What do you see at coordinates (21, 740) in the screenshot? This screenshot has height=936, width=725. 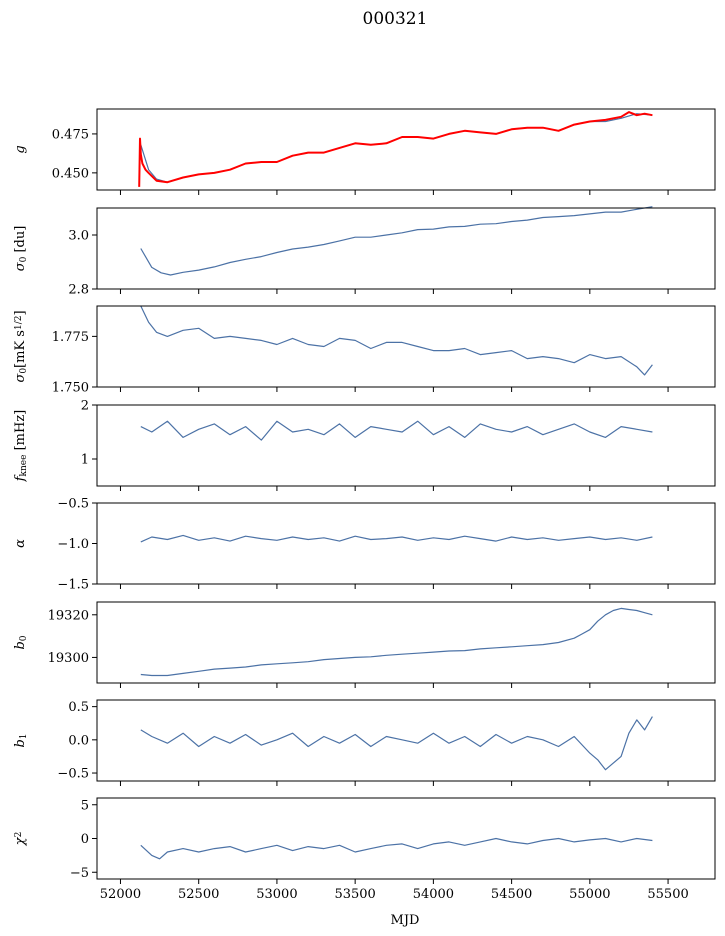 I see `y-axis-label: b1` at bounding box center [21, 740].